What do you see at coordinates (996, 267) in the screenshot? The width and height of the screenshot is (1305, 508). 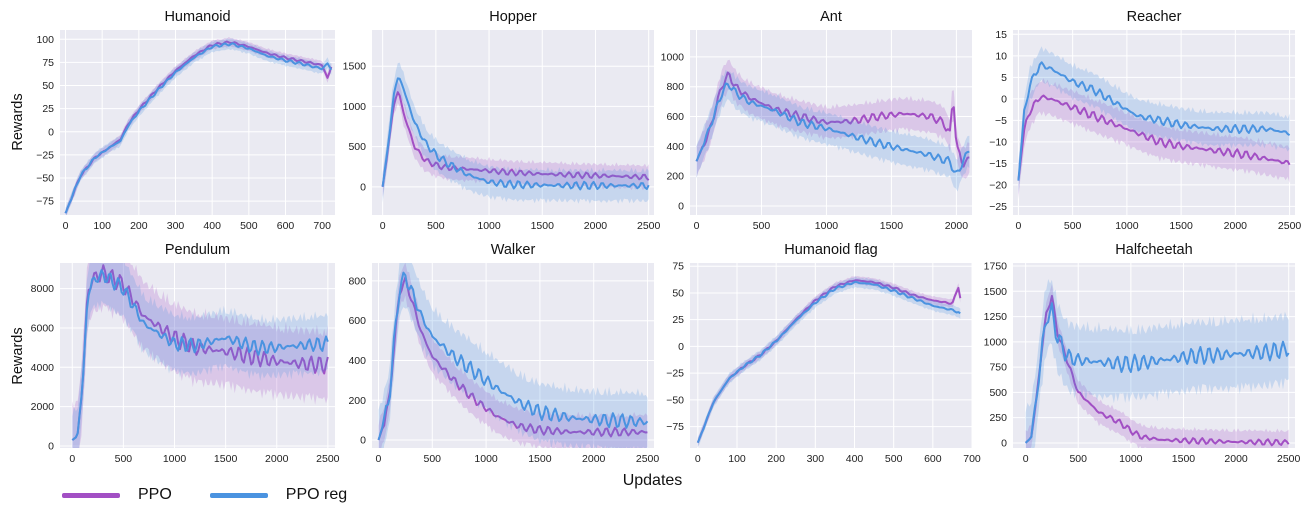 I see `y-tick-label: 1750` at bounding box center [996, 267].